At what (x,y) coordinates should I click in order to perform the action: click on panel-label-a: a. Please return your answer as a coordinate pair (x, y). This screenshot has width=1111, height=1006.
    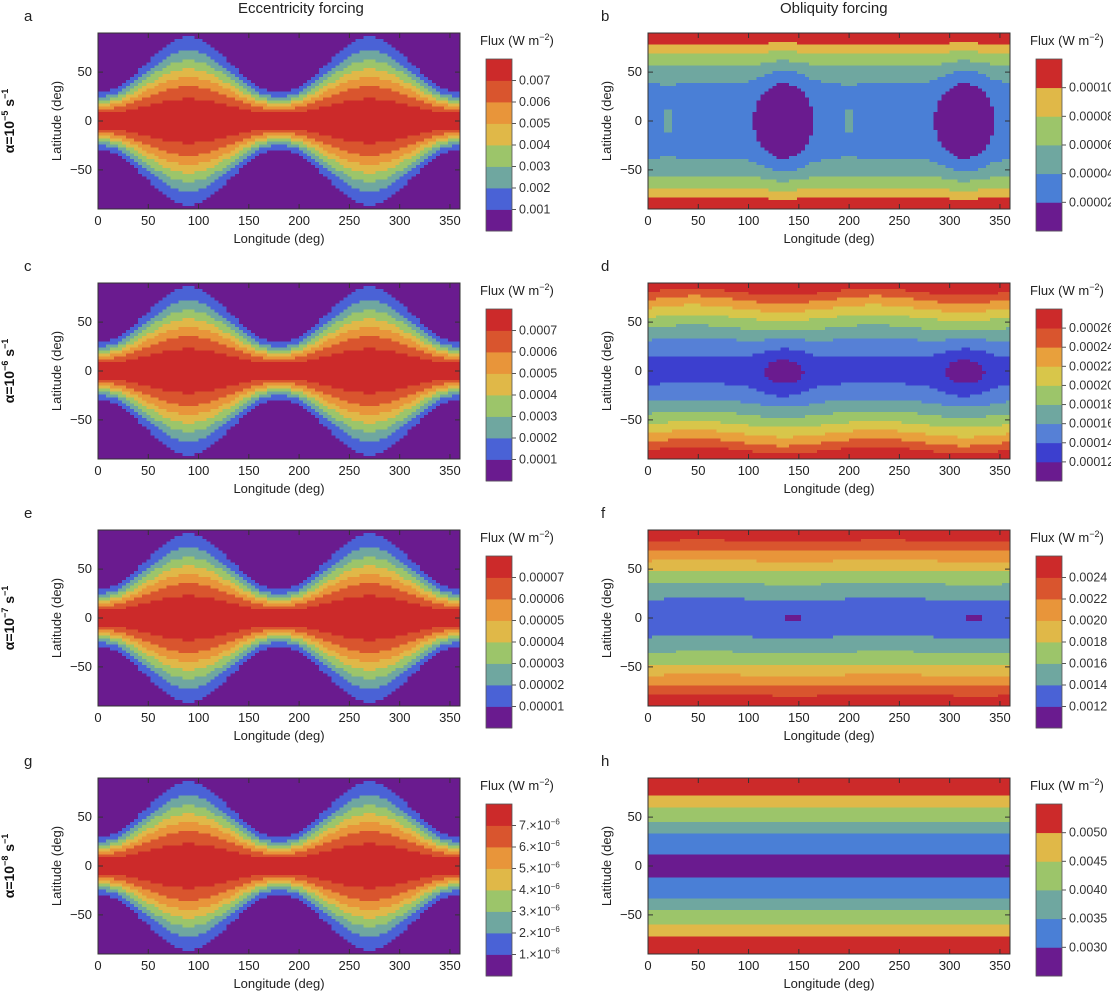
    Looking at the image, I should click on (28, 16).